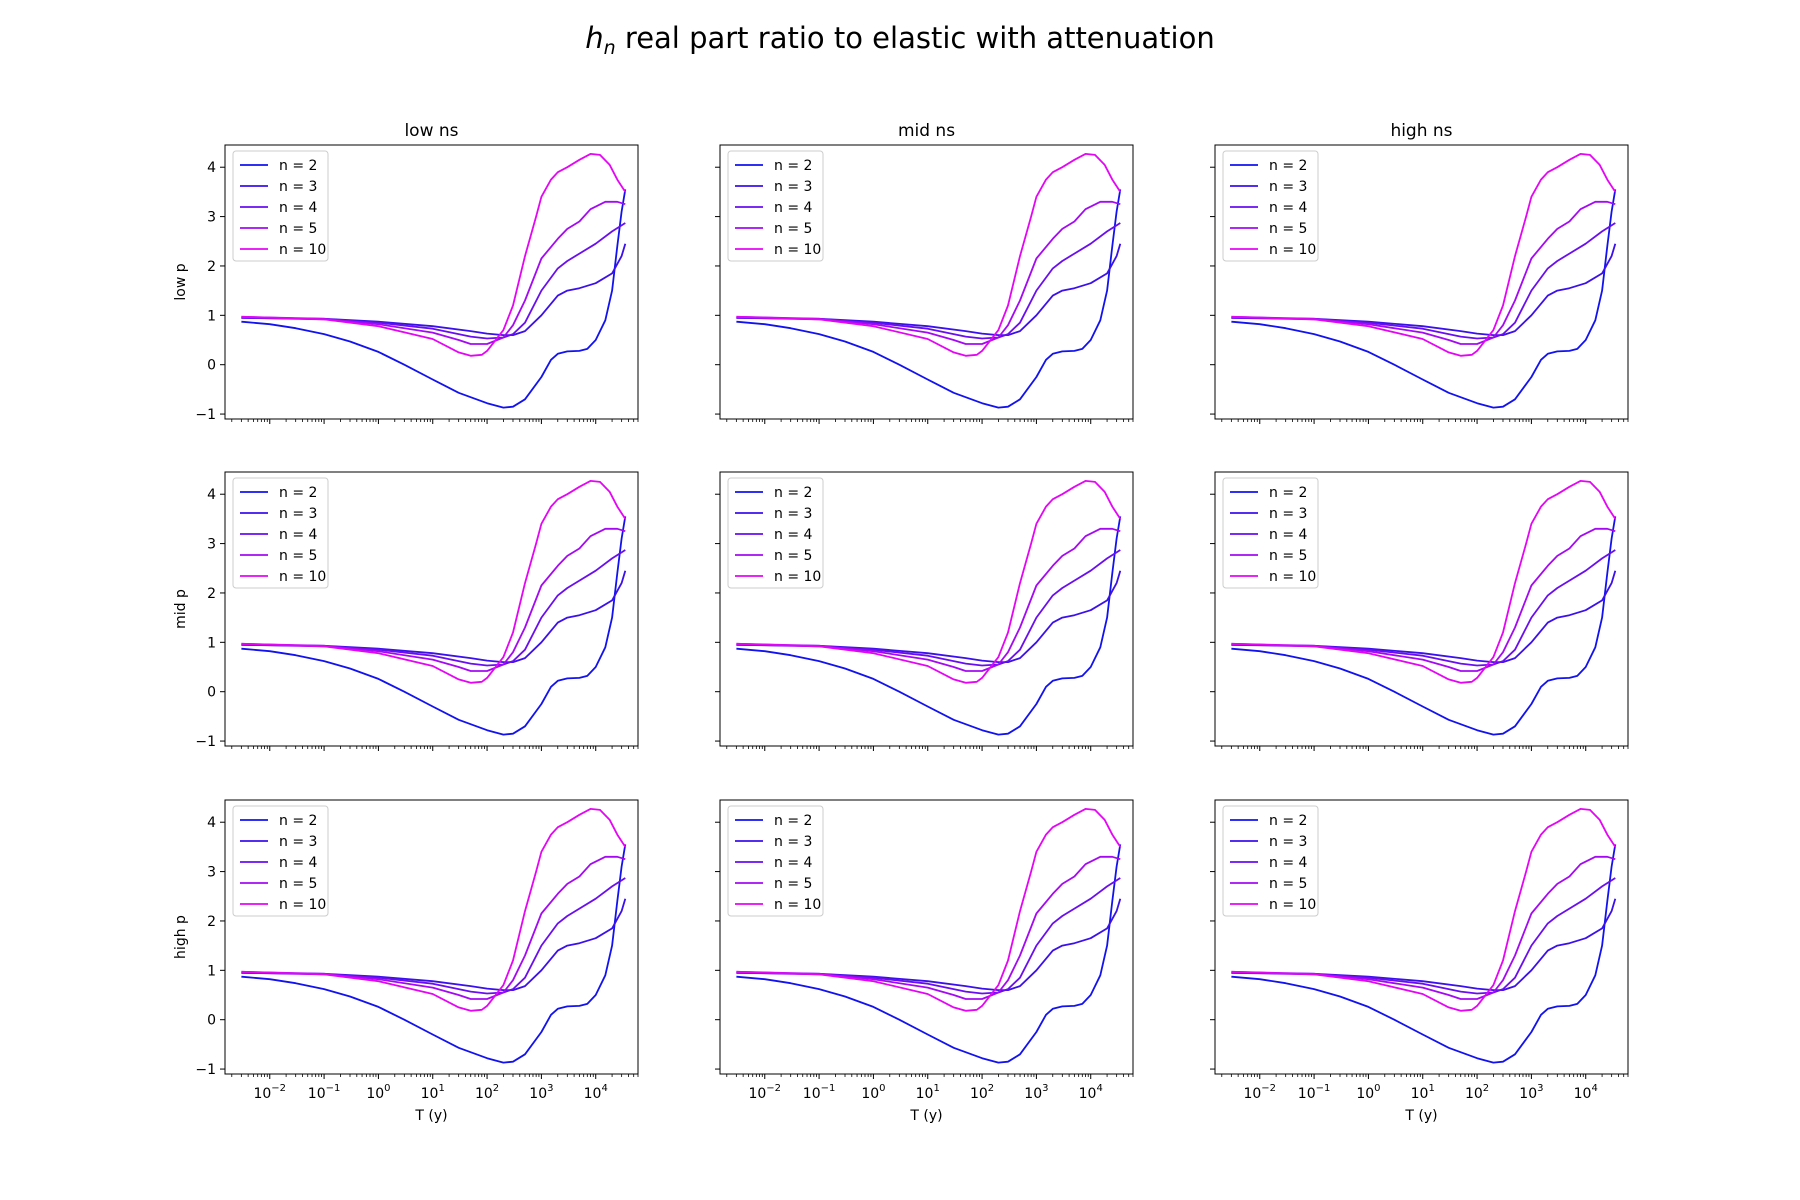 This screenshot has height=1200, width=1800. I want to click on panel-0-2: high ns n = 2 n = 3 n = 4 n = 5 n = 10, so click(1419, 272).